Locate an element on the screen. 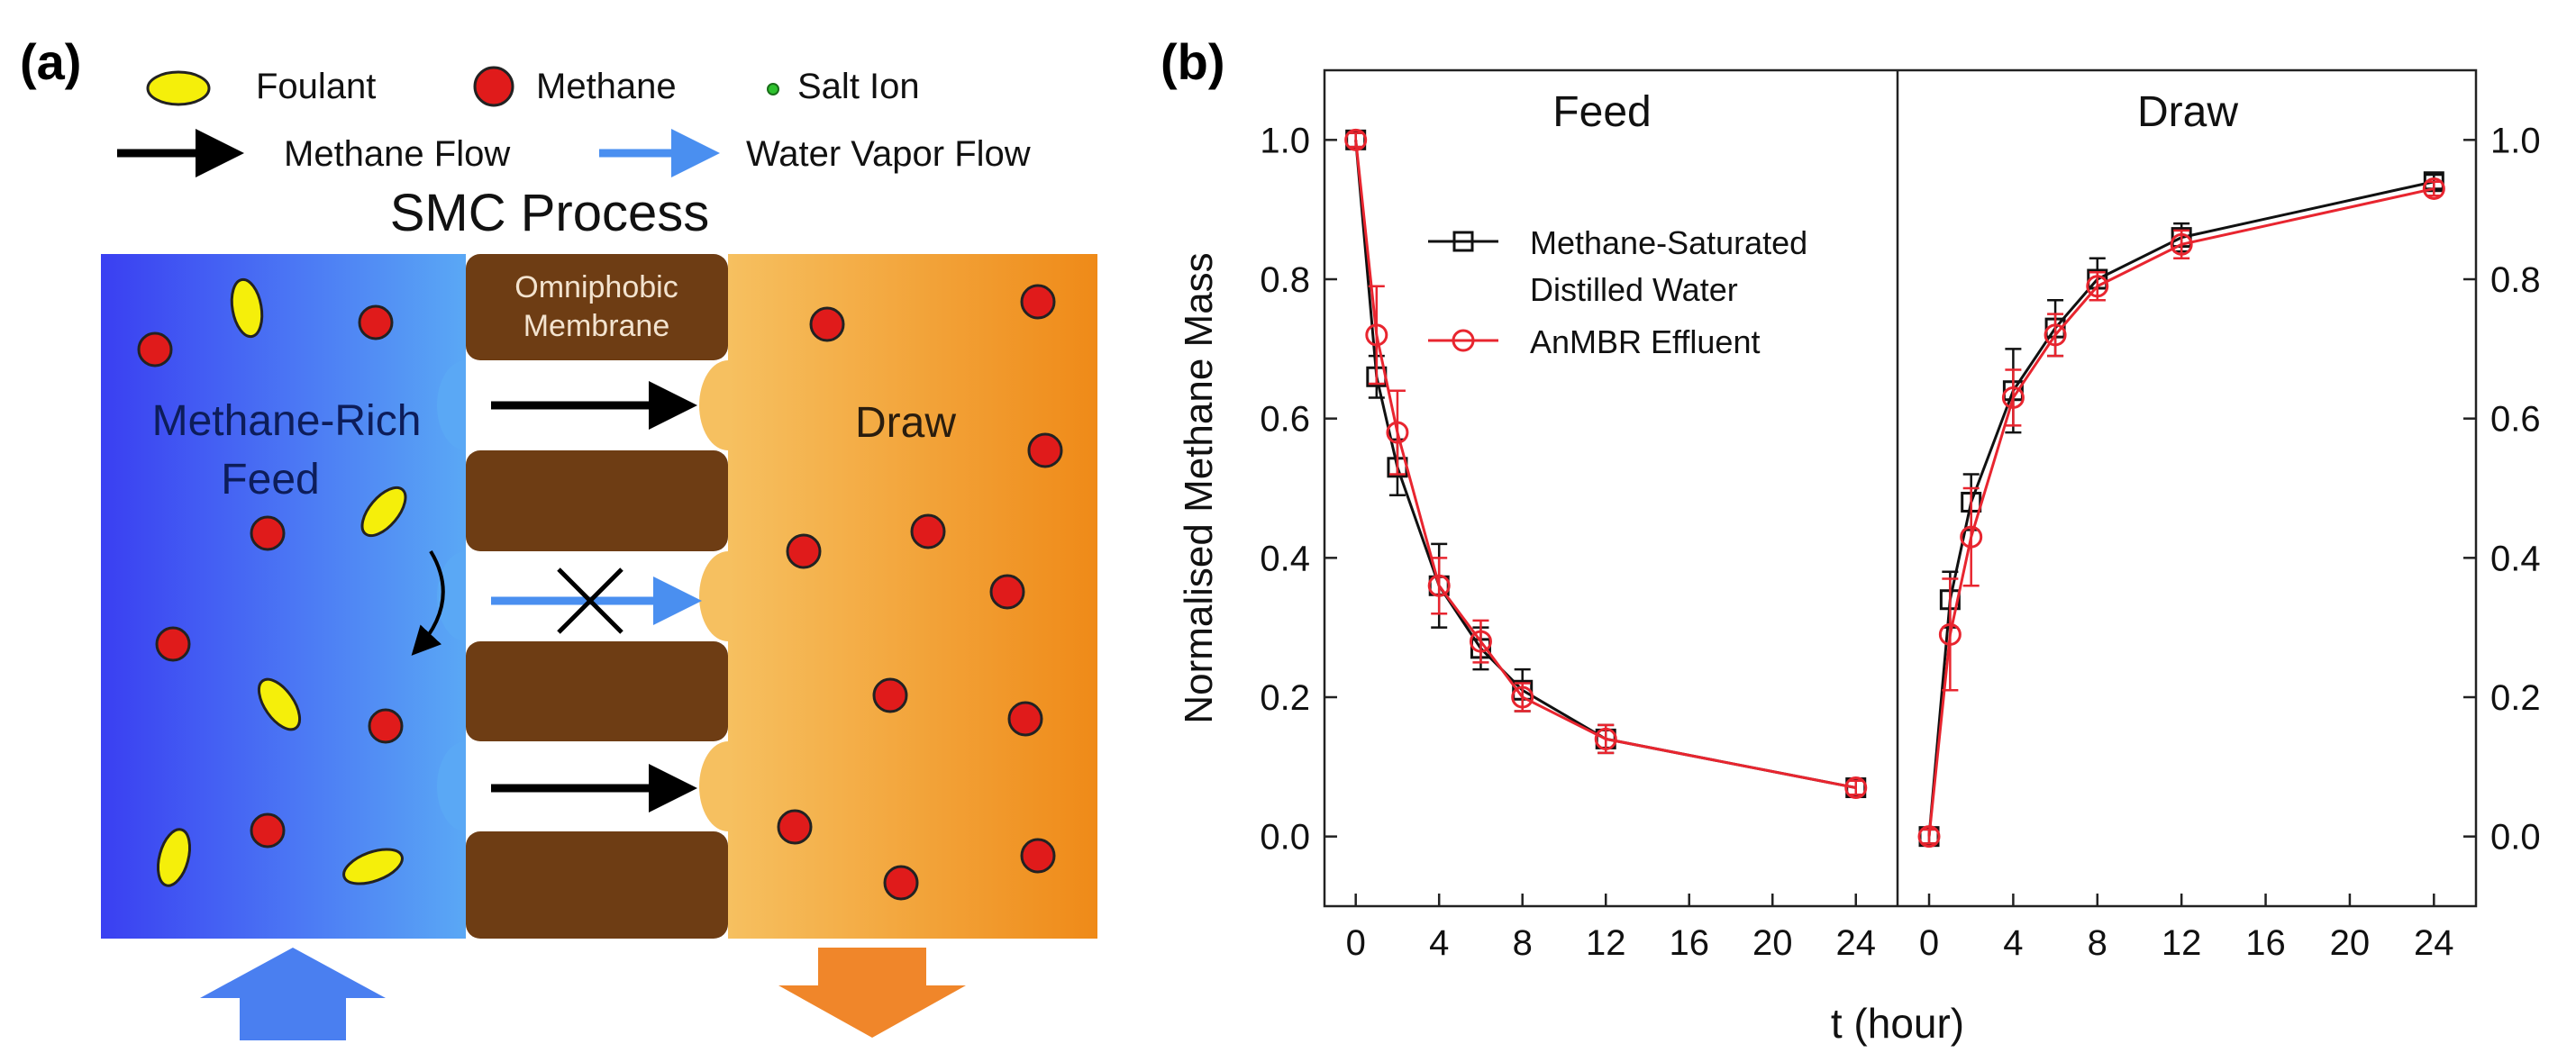  legend-methane-label: Methane is located at coordinates (606, 86).